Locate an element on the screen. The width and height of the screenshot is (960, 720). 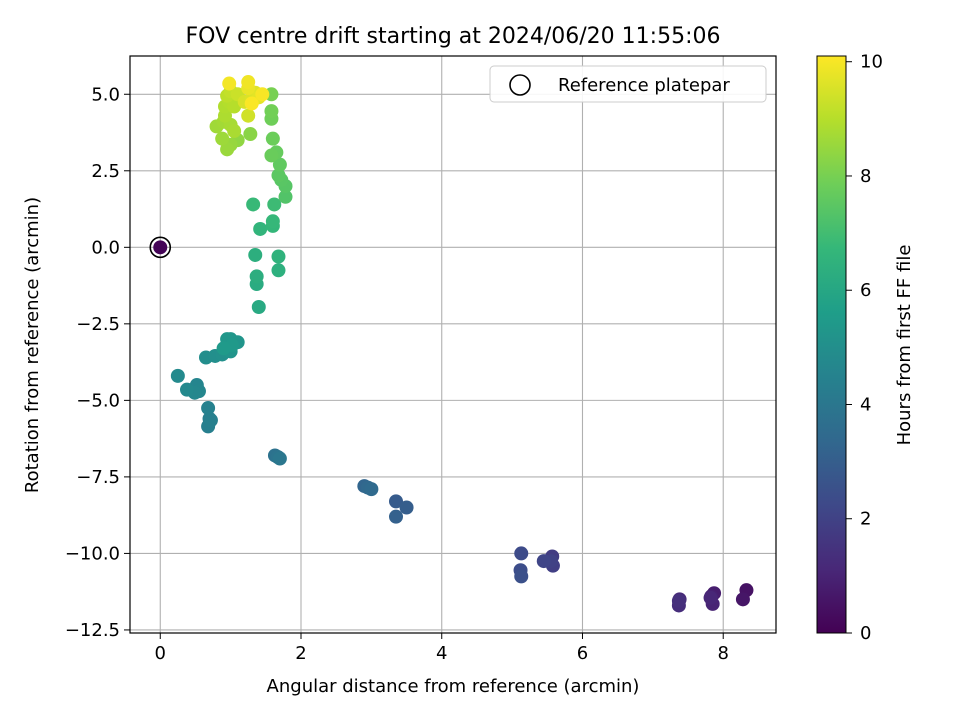
colorbar-tick-label: 10 is located at coordinates (871, 62).